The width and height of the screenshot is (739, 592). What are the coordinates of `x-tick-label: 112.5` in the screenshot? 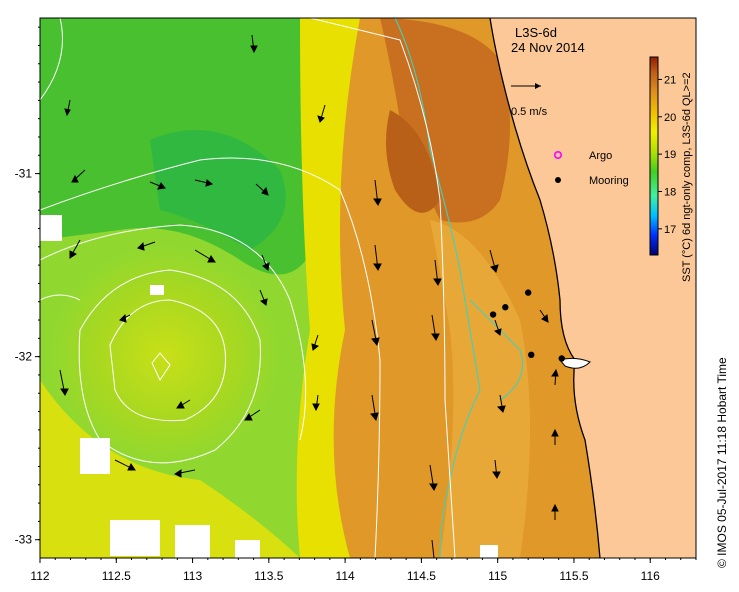 It's located at (116, 576).